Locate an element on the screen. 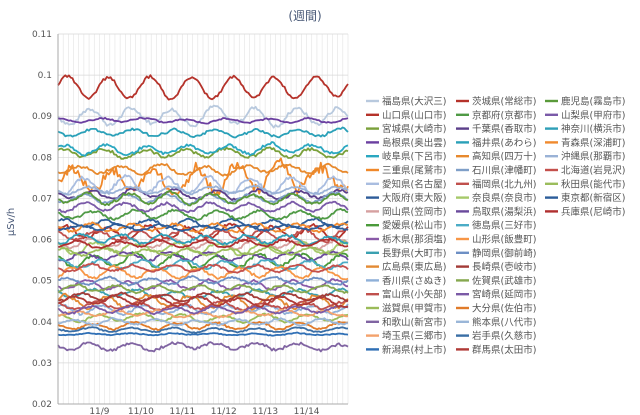  x-tick-label: 11/11 is located at coordinates (182, 411).